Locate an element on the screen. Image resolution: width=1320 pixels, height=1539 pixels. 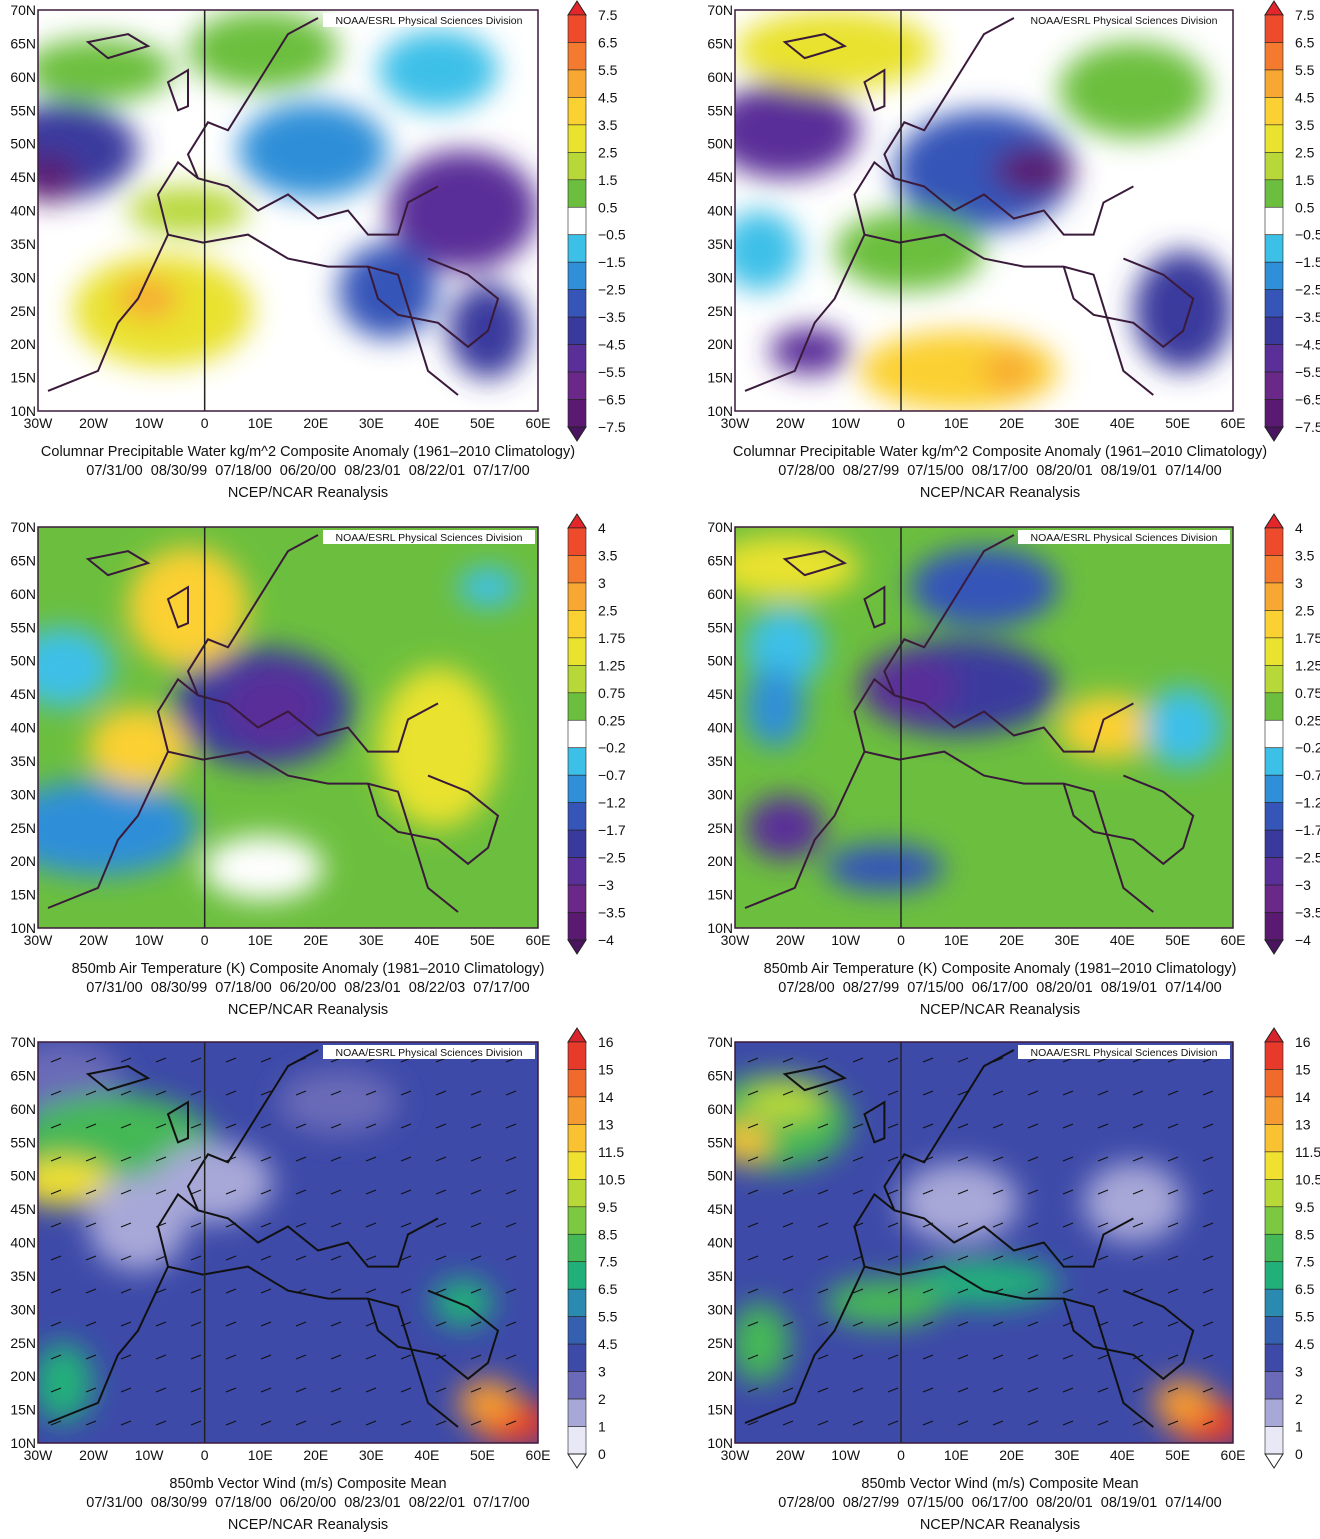
colorbar-label: 0.75 is located at coordinates (1307, 693).